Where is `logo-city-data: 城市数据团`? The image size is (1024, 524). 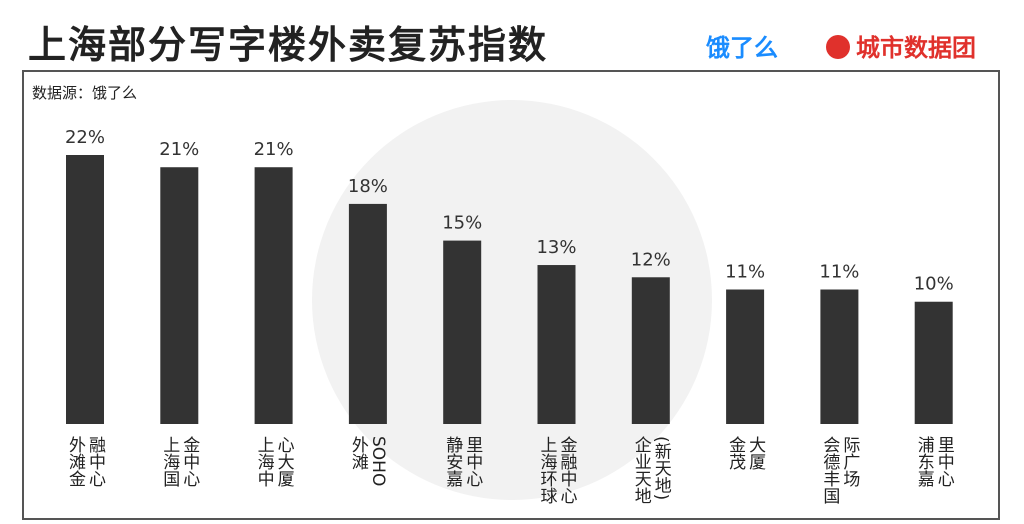 logo-city-data: 城市数据团 is located at coordinates (901, 45).